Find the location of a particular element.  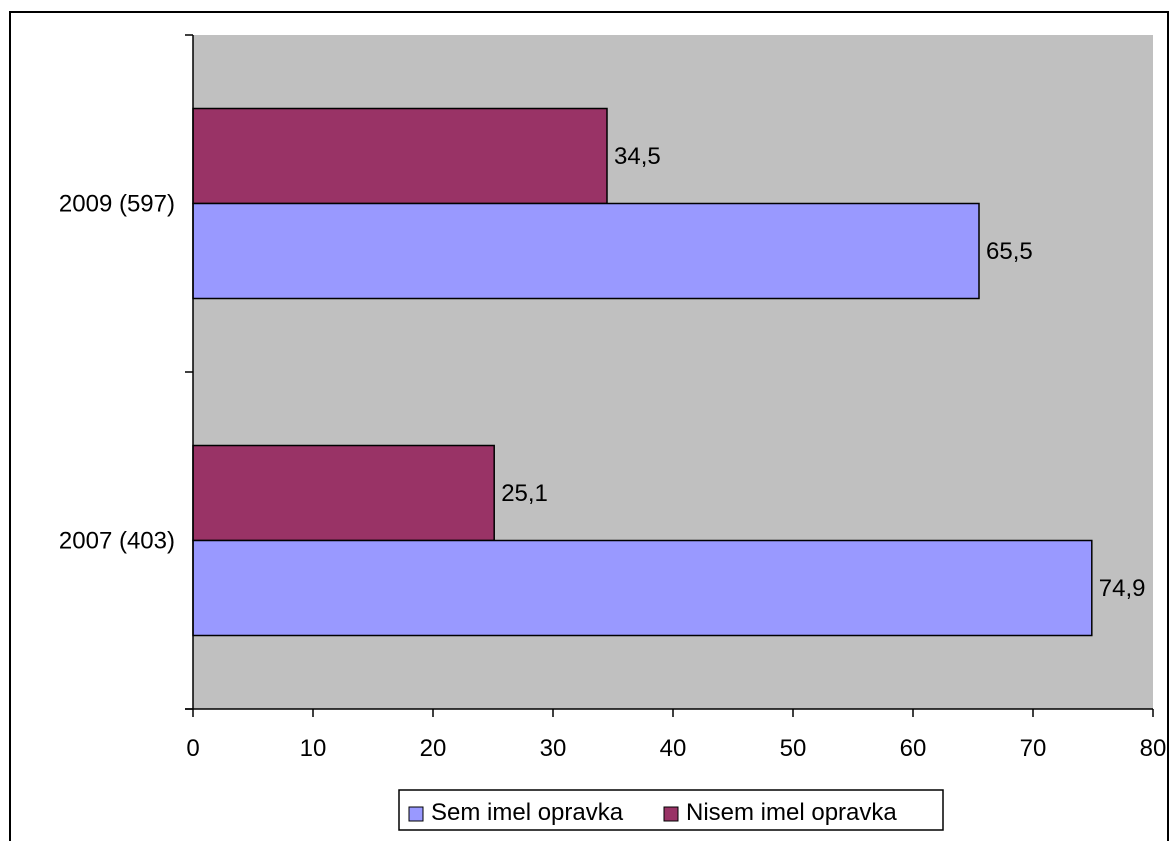

legend-label-nisem-imel-opravka: Nisem imel opravka is located at coordinates (791, 812).